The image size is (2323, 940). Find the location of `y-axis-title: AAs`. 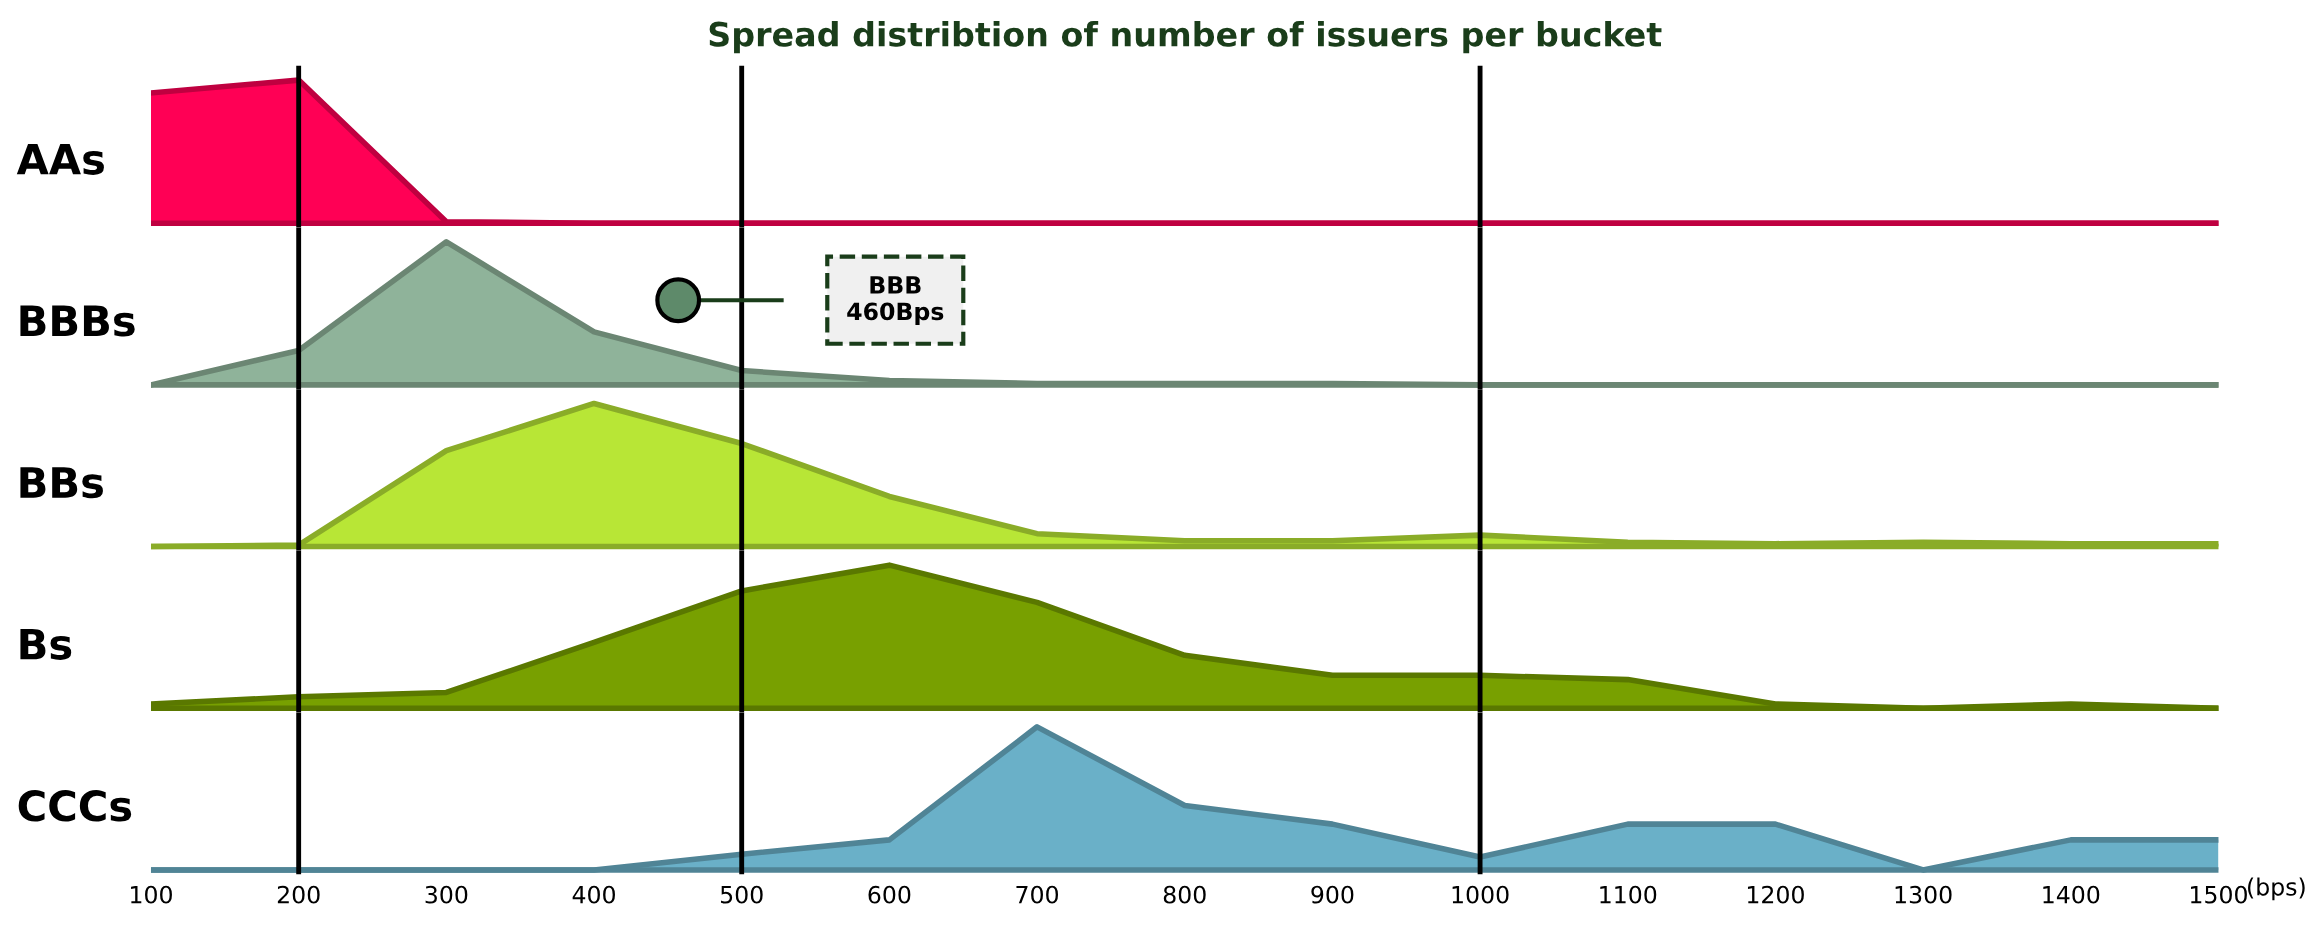

y-axis-title: AAs is located at coordinates (60, 159).